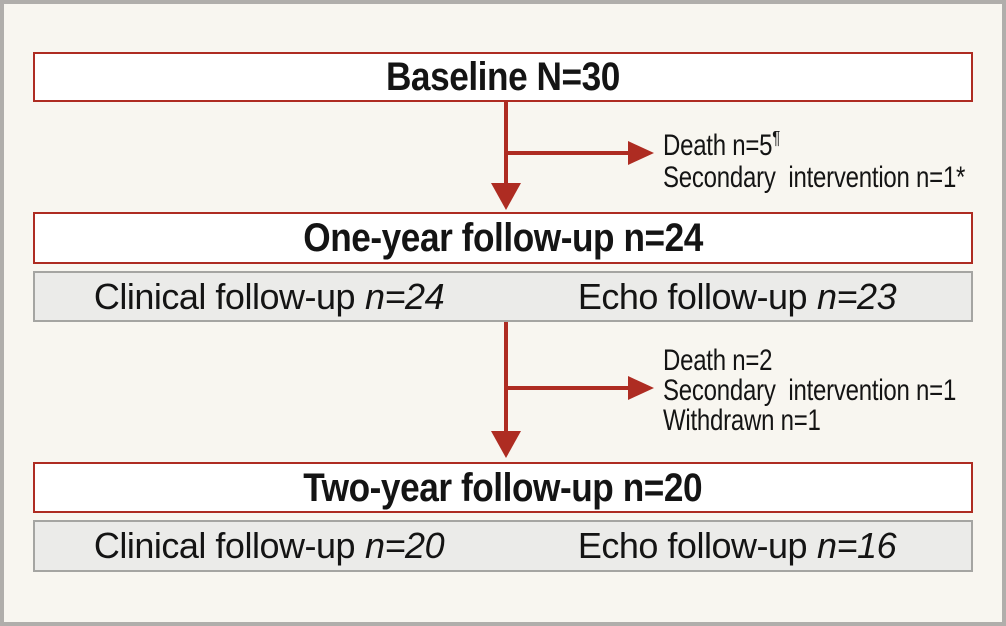 This screenshot has height=626, width=1006. What do you see at coordinates (567, 388) in the screenshot?
I see `connector-branch-exclusions-year2` at bounding box center [567, 388].